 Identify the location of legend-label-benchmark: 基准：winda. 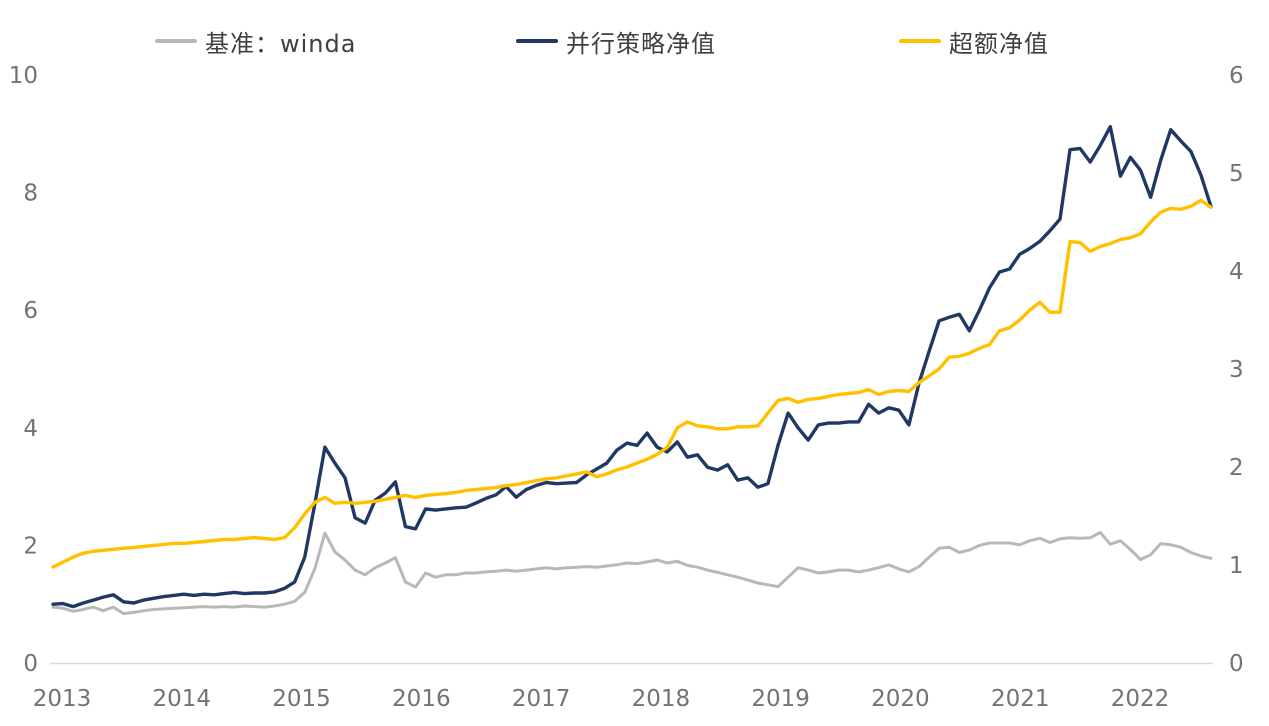
(281, 43).